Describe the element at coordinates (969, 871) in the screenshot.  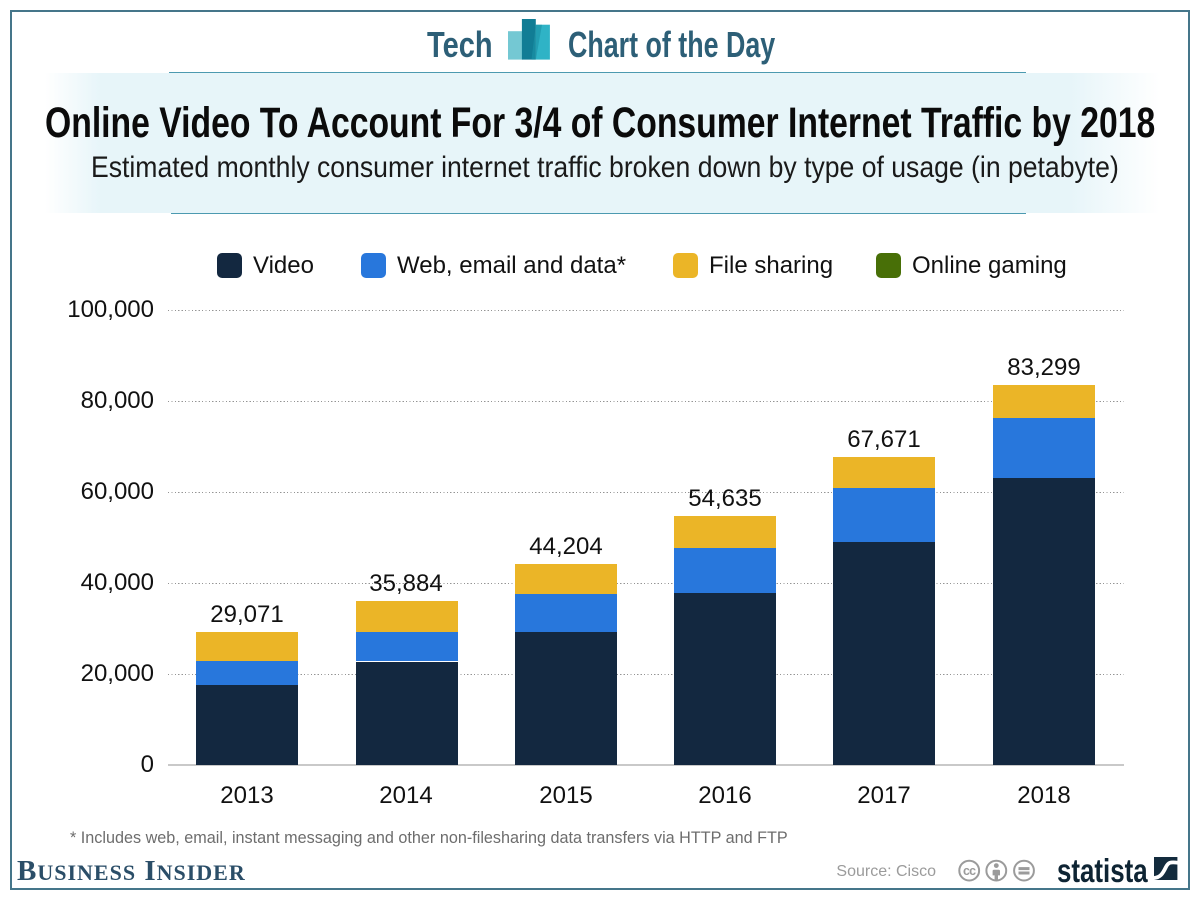
I see `svg-text: cc` at that location.